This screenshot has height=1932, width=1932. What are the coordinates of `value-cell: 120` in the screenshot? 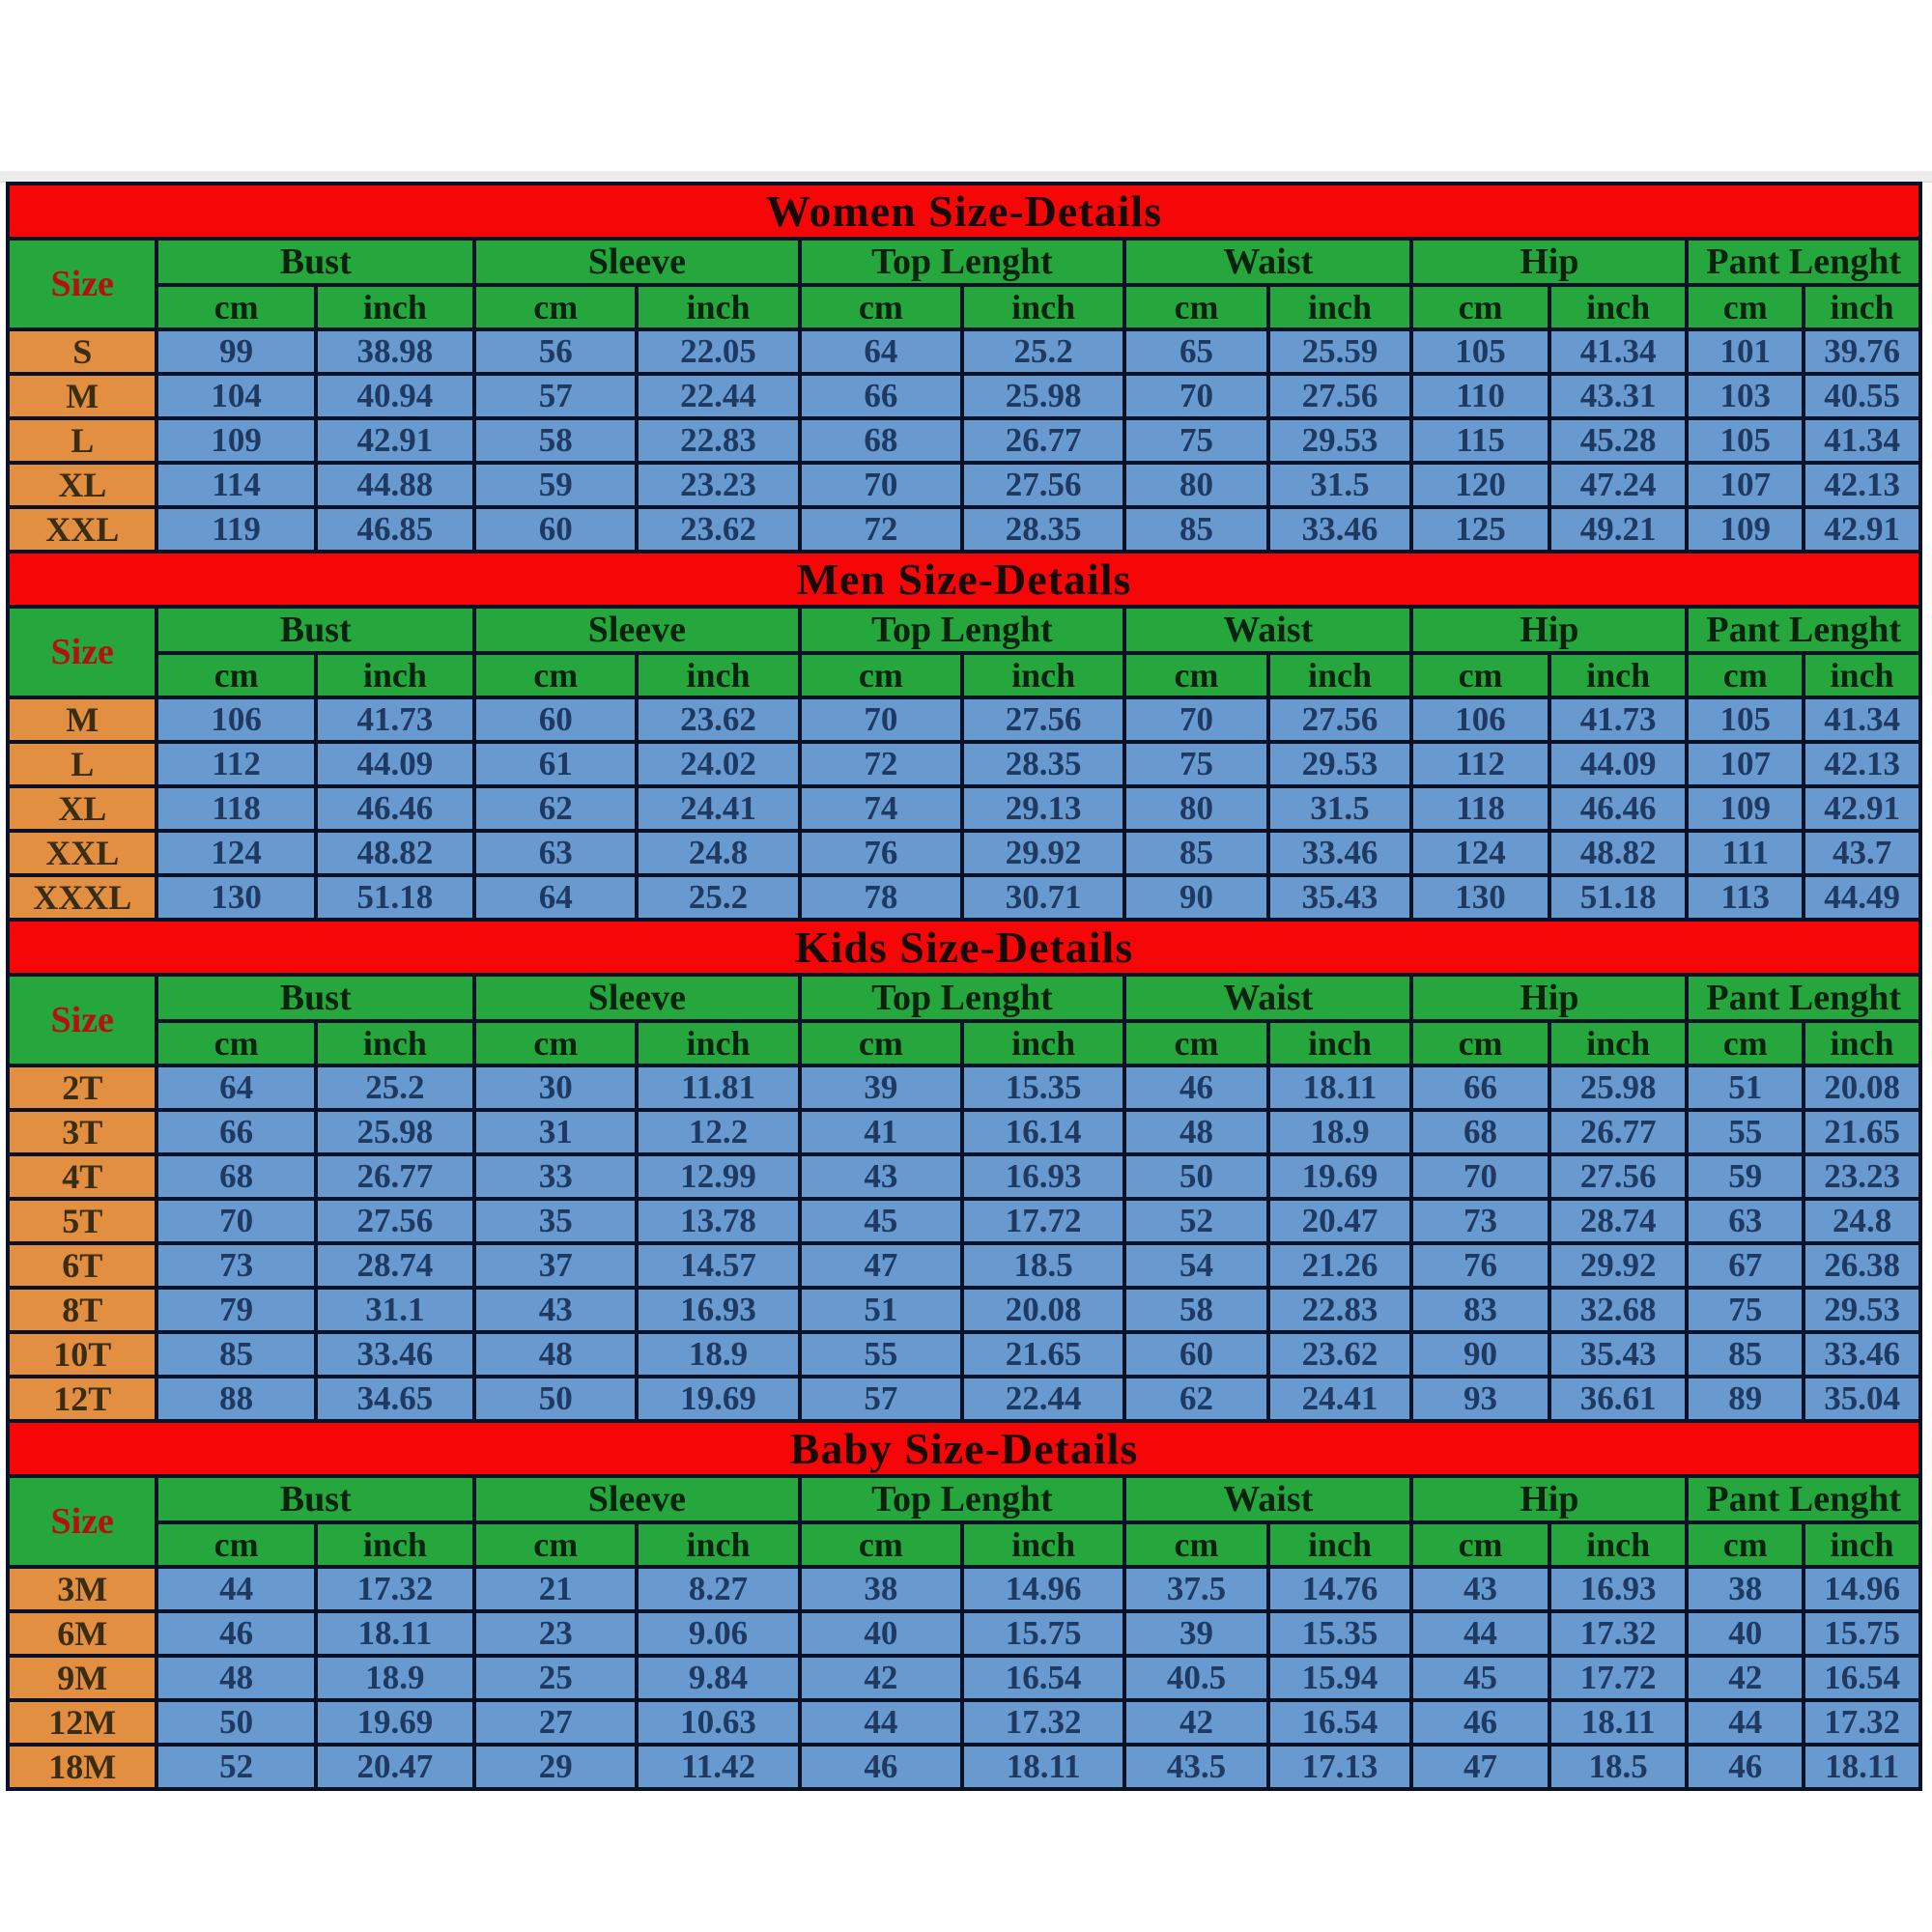 It's located at (1480, 485).